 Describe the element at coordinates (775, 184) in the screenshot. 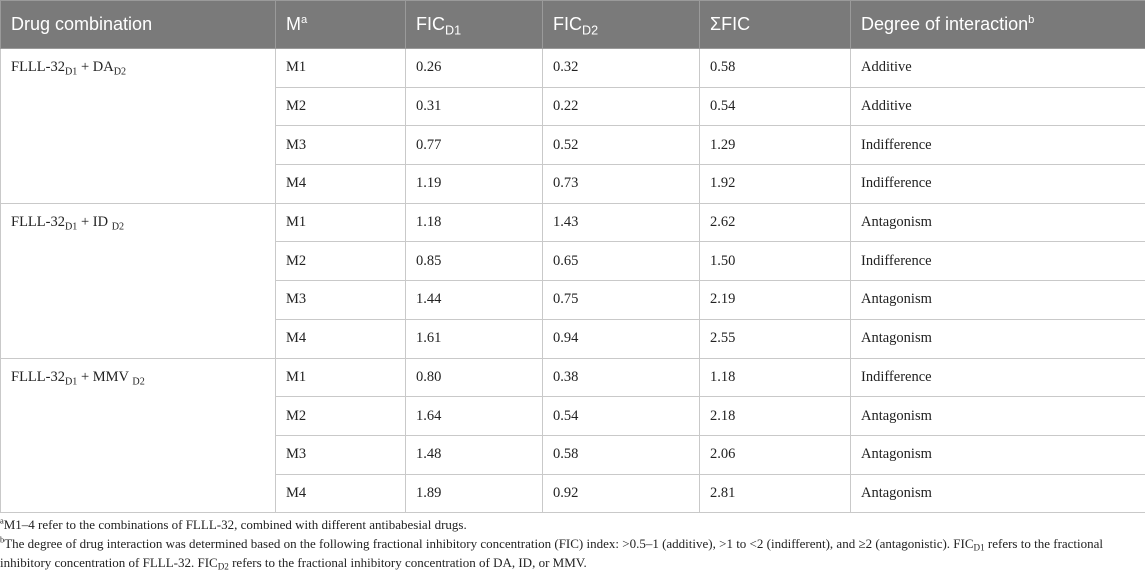

I see `sum-fic-cell: 1.92` at that location.